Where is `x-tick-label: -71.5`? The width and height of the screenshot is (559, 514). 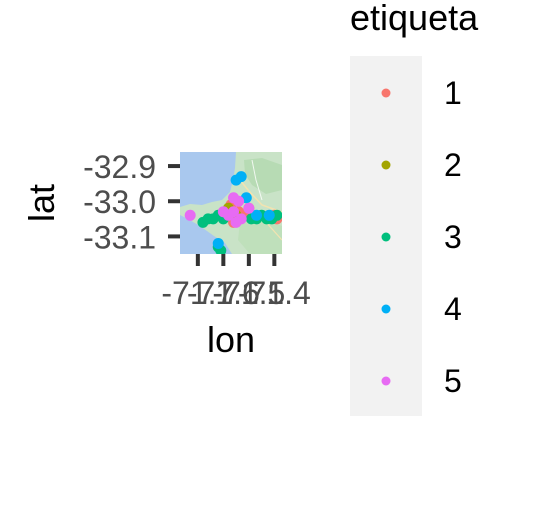 x-tick-label: -71.5 is located at coordinates (248, 293).